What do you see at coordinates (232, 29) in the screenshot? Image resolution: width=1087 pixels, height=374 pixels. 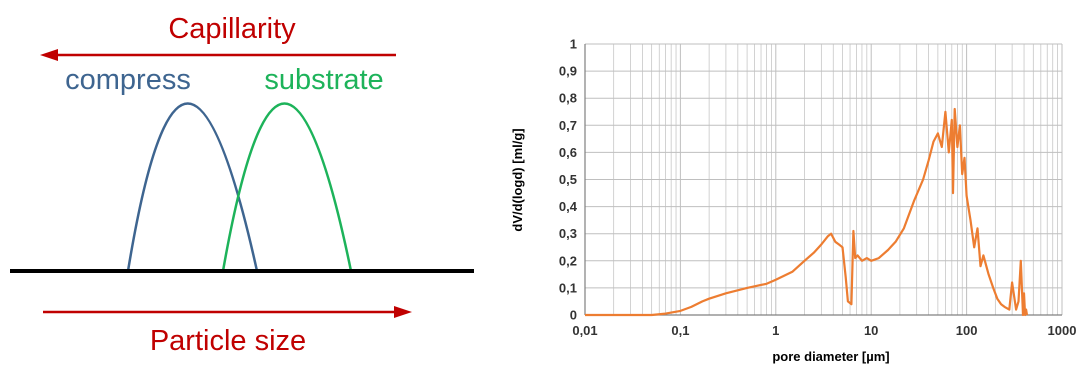 I see `capillarity-label: Capillarity` at bounding box center [232, 29].